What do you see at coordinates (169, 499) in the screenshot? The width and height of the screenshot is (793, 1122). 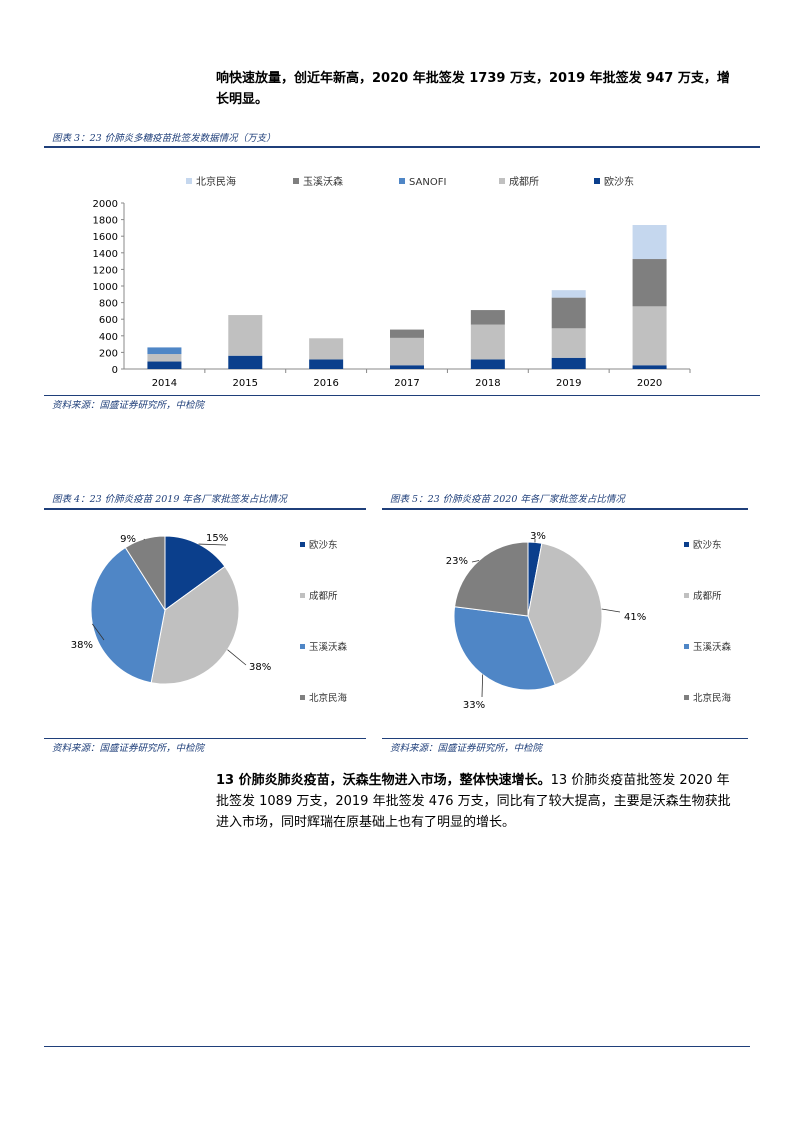 I see `figure4-caption: 图表 4：23 价肺炎疫苗 2019 年各厂家批签发占比情况` at bounding box center [169, 499].